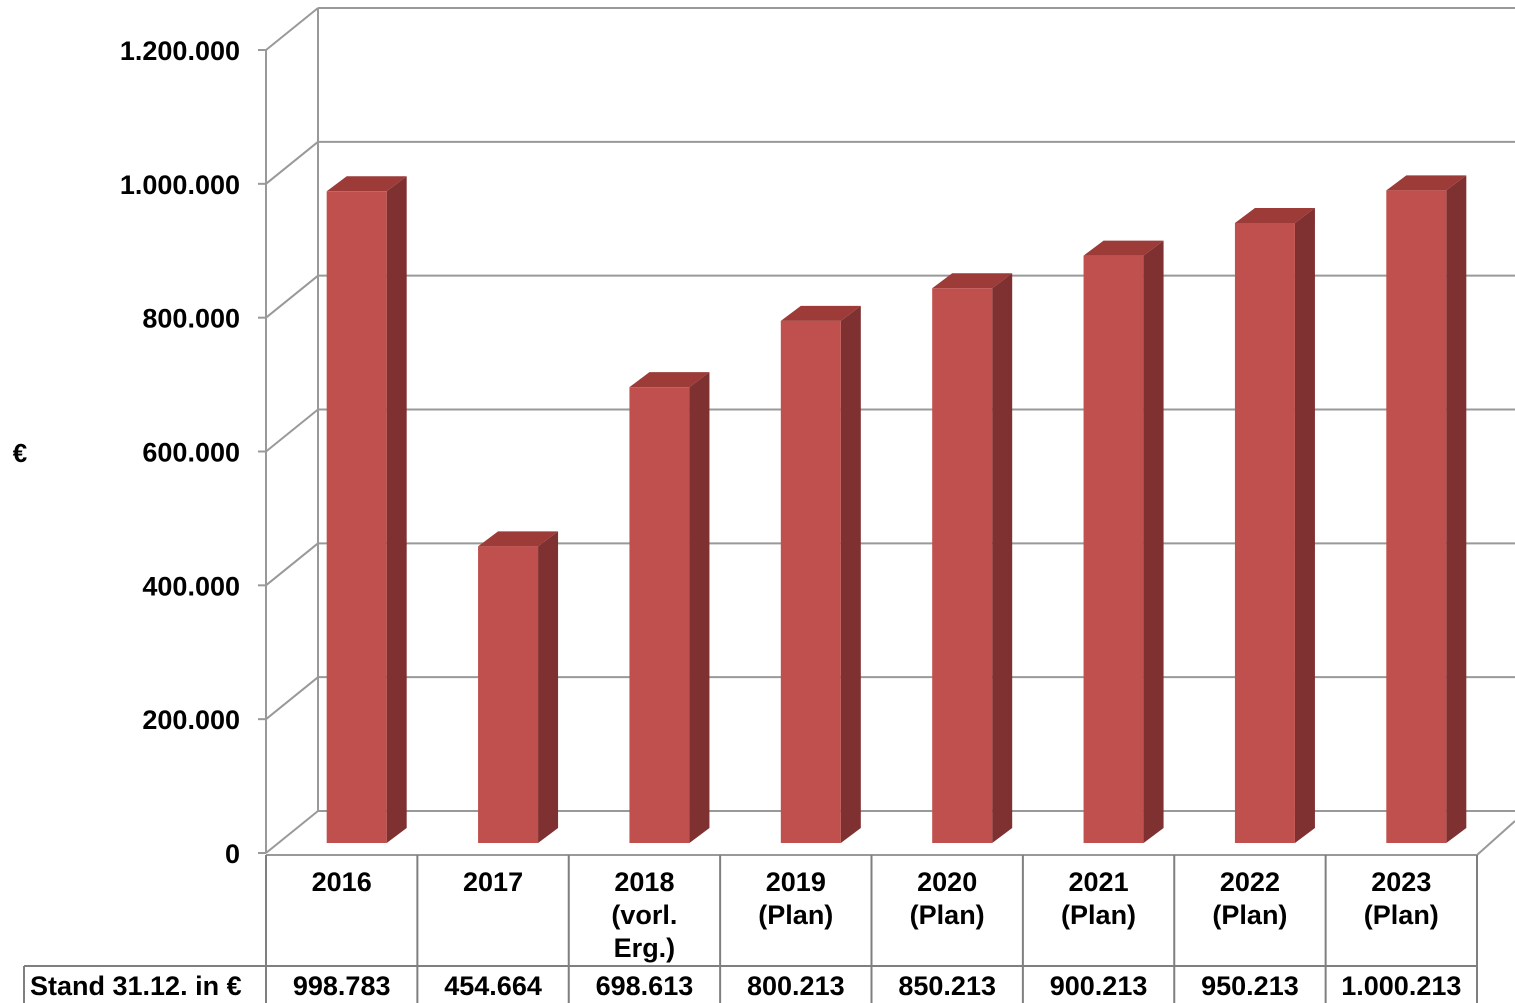 The image size is (1515, 1003). What do you see at coordinates (1250, 986) in the screenshot?
I see `table-value-cell: 950.213` at bounding box center [1250, 986].